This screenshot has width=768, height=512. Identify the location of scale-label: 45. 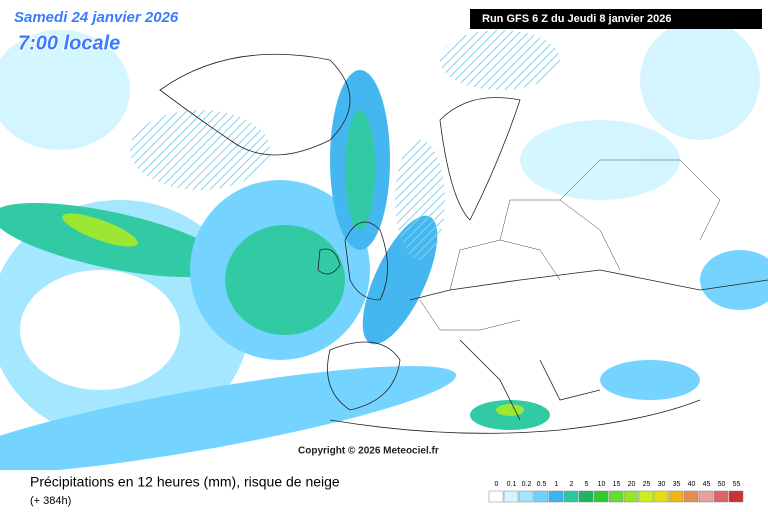
(707, 484).